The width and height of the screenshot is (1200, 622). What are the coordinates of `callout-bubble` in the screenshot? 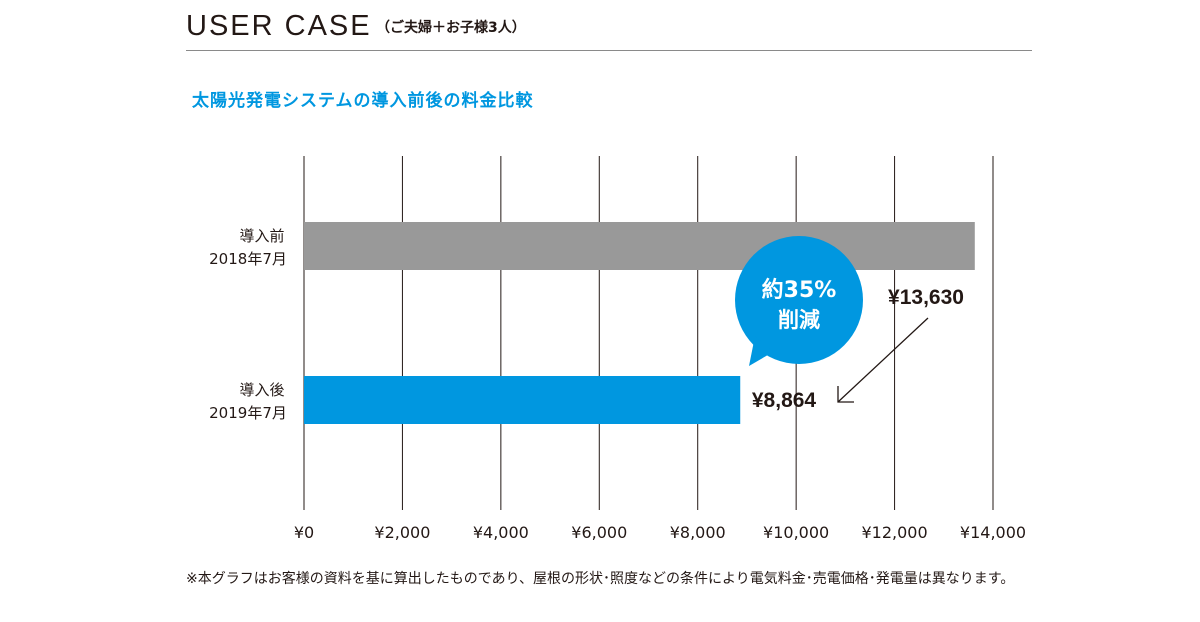 It's located at (799, 301).